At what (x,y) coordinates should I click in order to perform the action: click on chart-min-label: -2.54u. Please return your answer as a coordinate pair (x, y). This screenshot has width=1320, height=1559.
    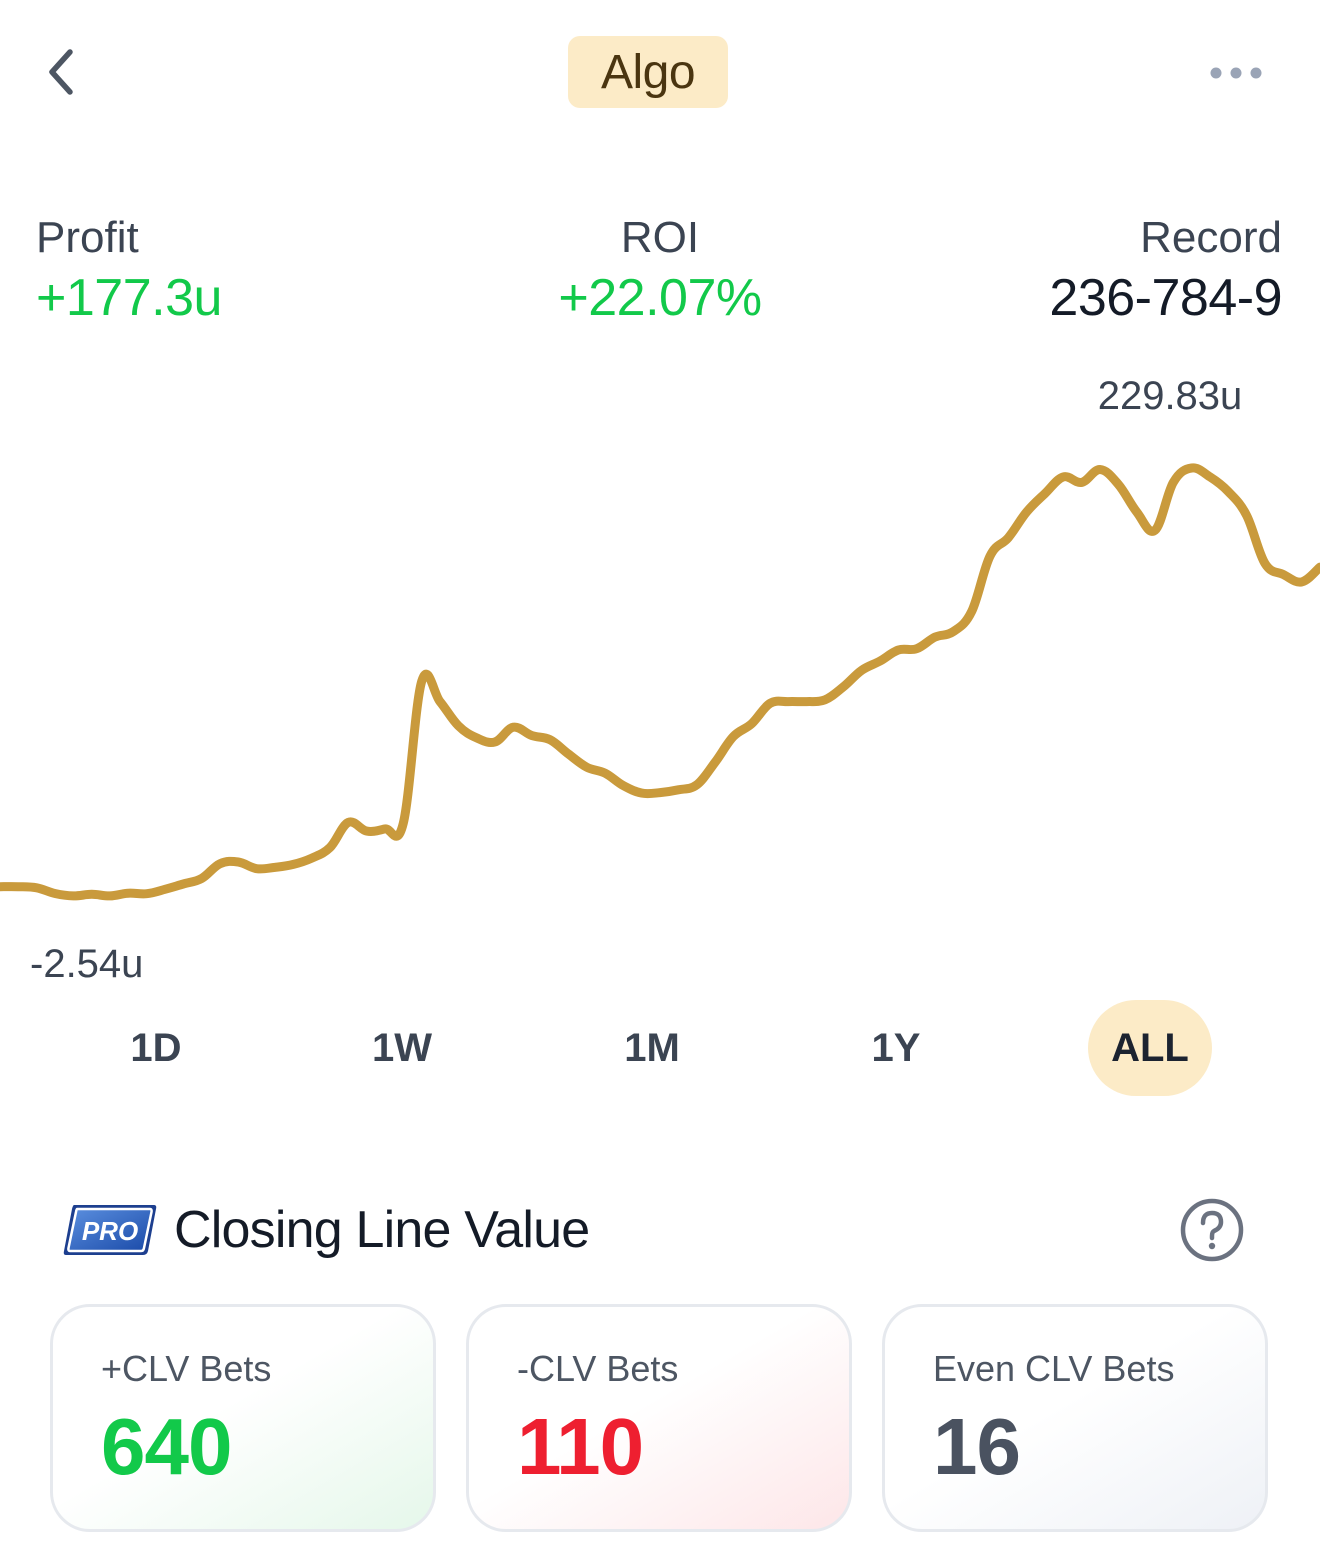
    Looking at the image, I should click on (87, 964).